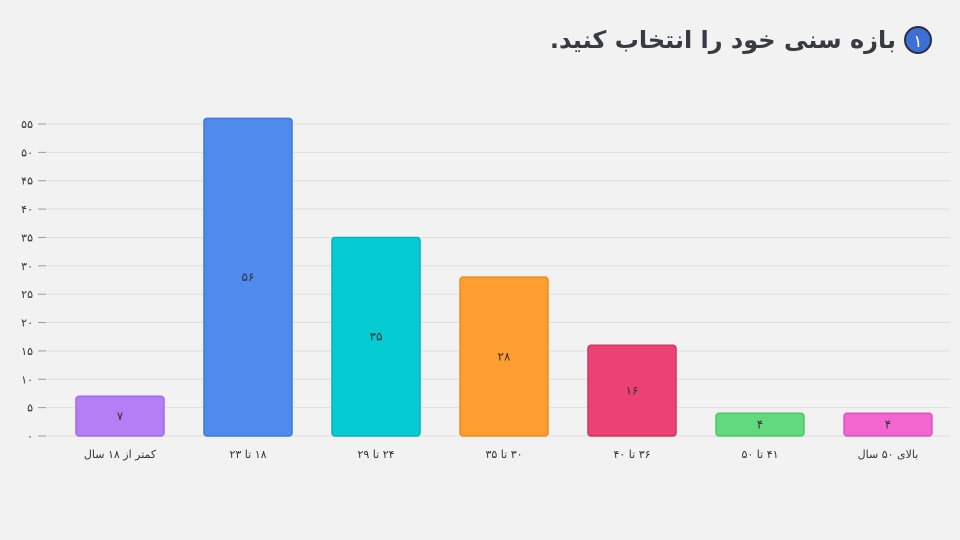  What do you see at coordinates (27, 124) in the screenshot?
I see `y-tick-label: ۵۵` at bounding box center [27, 124].